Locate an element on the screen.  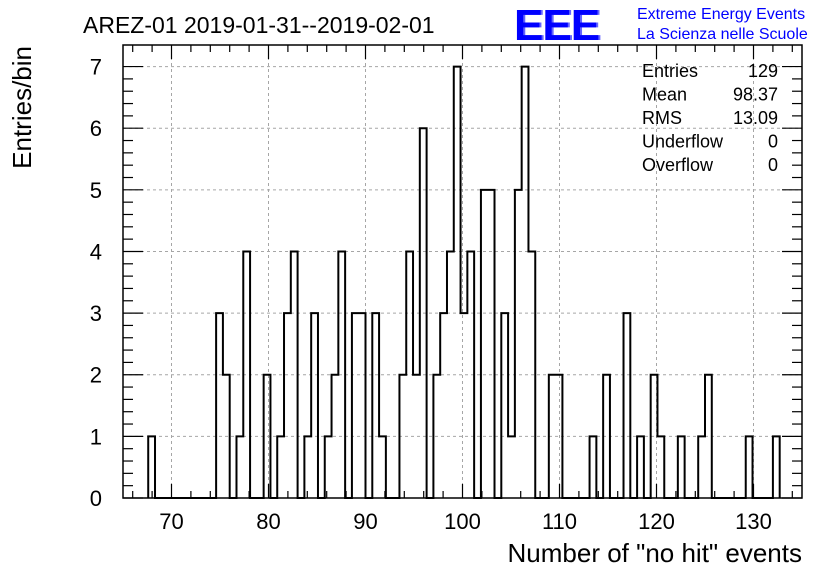
x-tick-label: 90 is located at coordinates (365, 521).